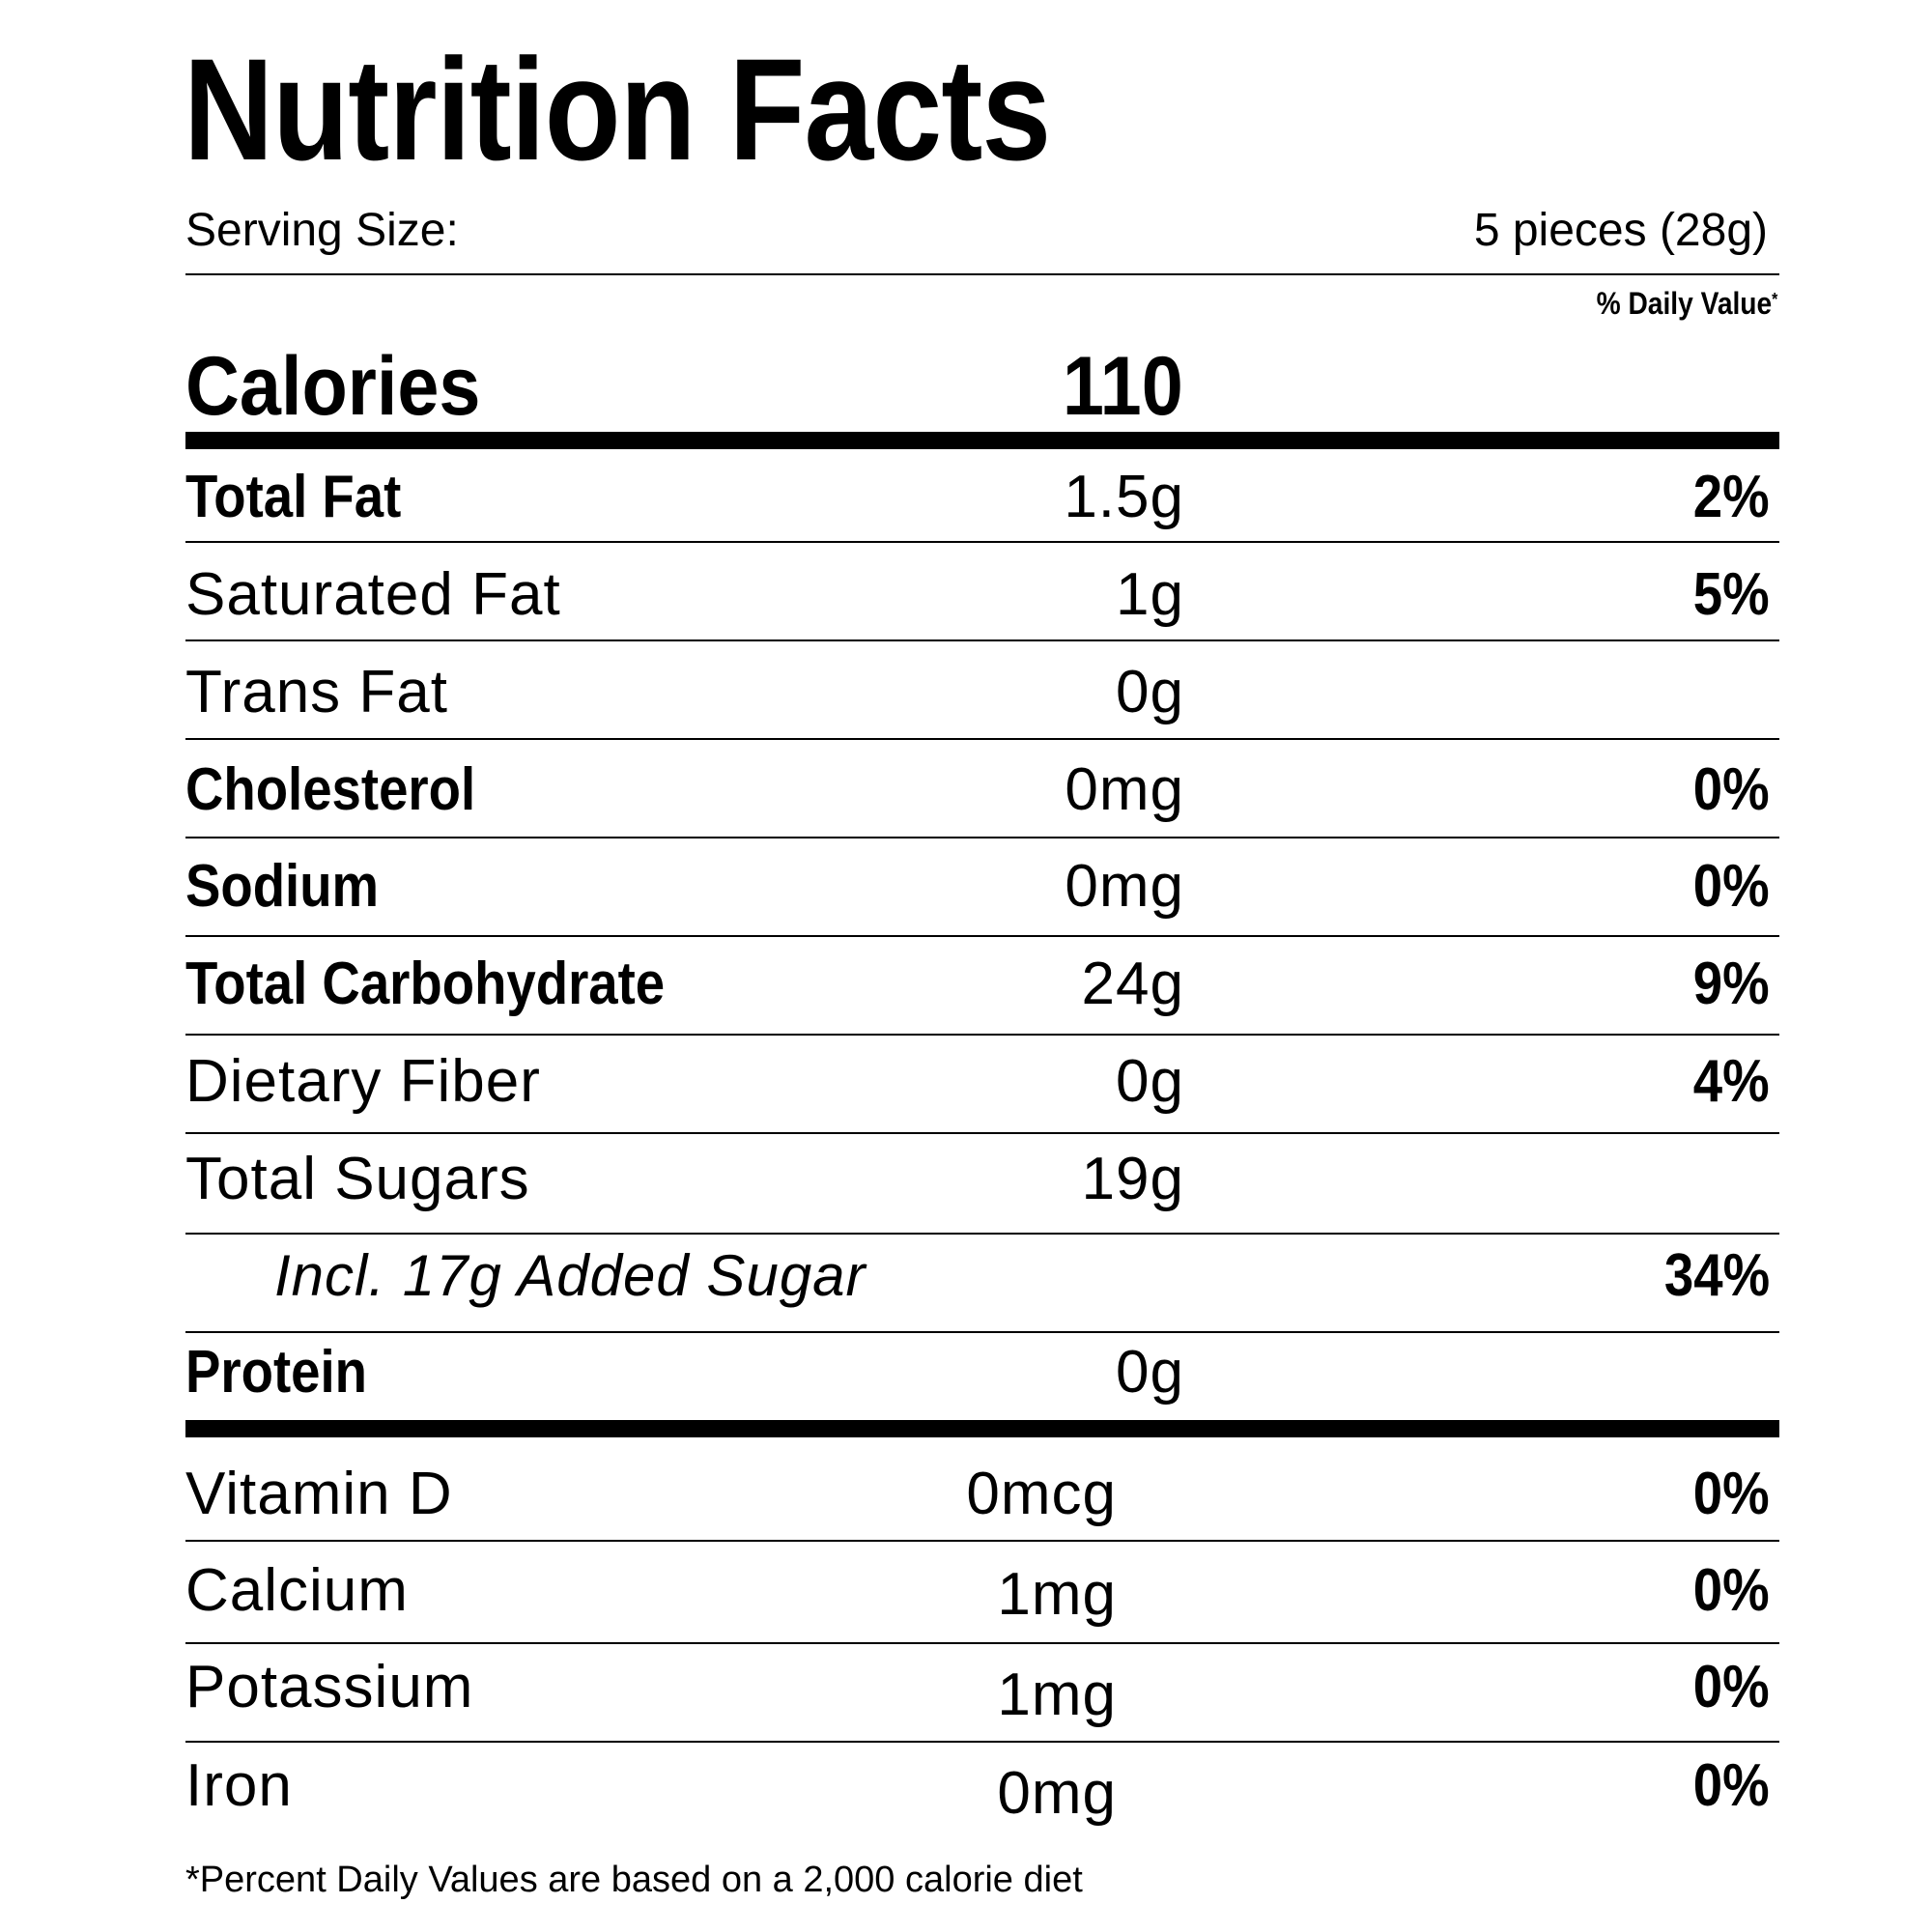 Image resolution: width=1932 pixels, height=1932 pixels. Describe the element at coordinates (329, 1687) in the screenshot. I see `vitamin-name: Potassium` at that location.